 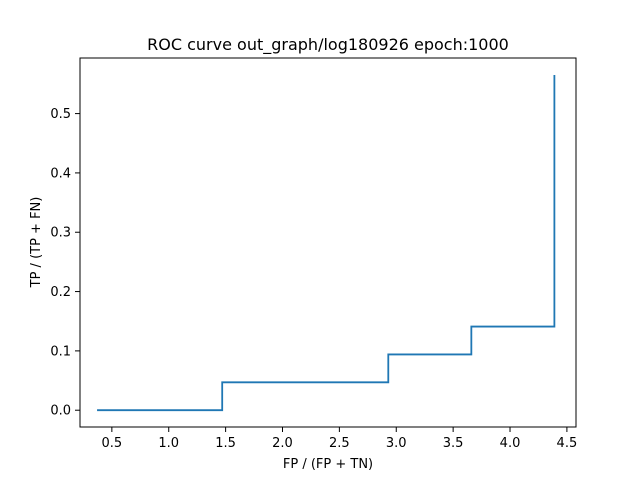 I want to click on x-axis-label: FP / (FP + TN), so click(x=328, y=464).